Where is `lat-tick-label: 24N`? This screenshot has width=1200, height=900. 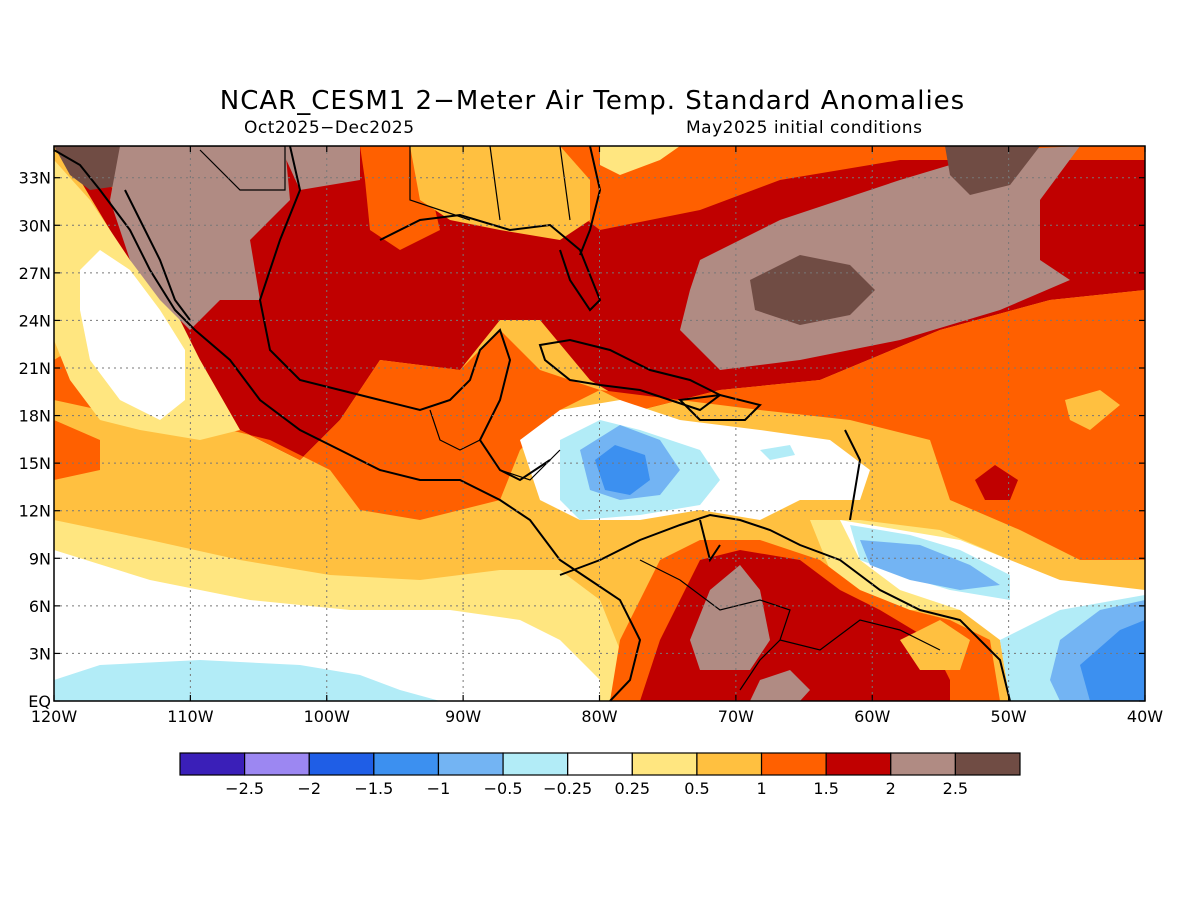 lat-tick-label: 24N is located at coordinates (35, 320).